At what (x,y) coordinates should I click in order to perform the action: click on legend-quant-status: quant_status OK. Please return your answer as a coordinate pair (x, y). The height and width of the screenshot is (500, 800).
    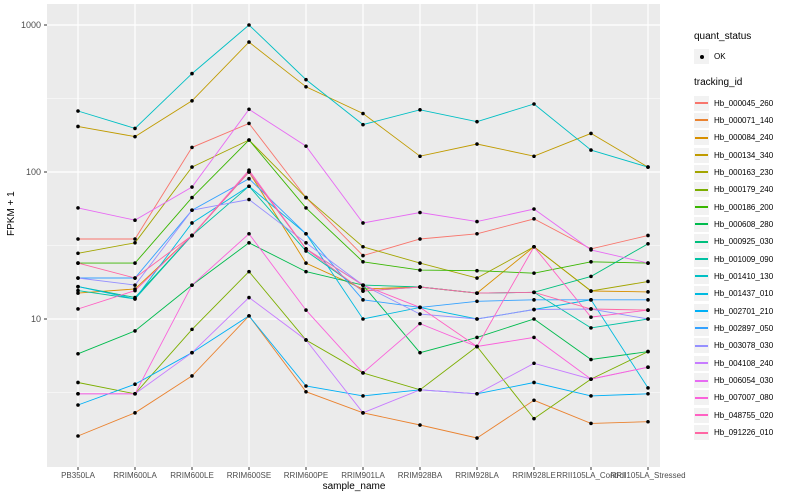
    Looking at the image, I should click on (747, 48).